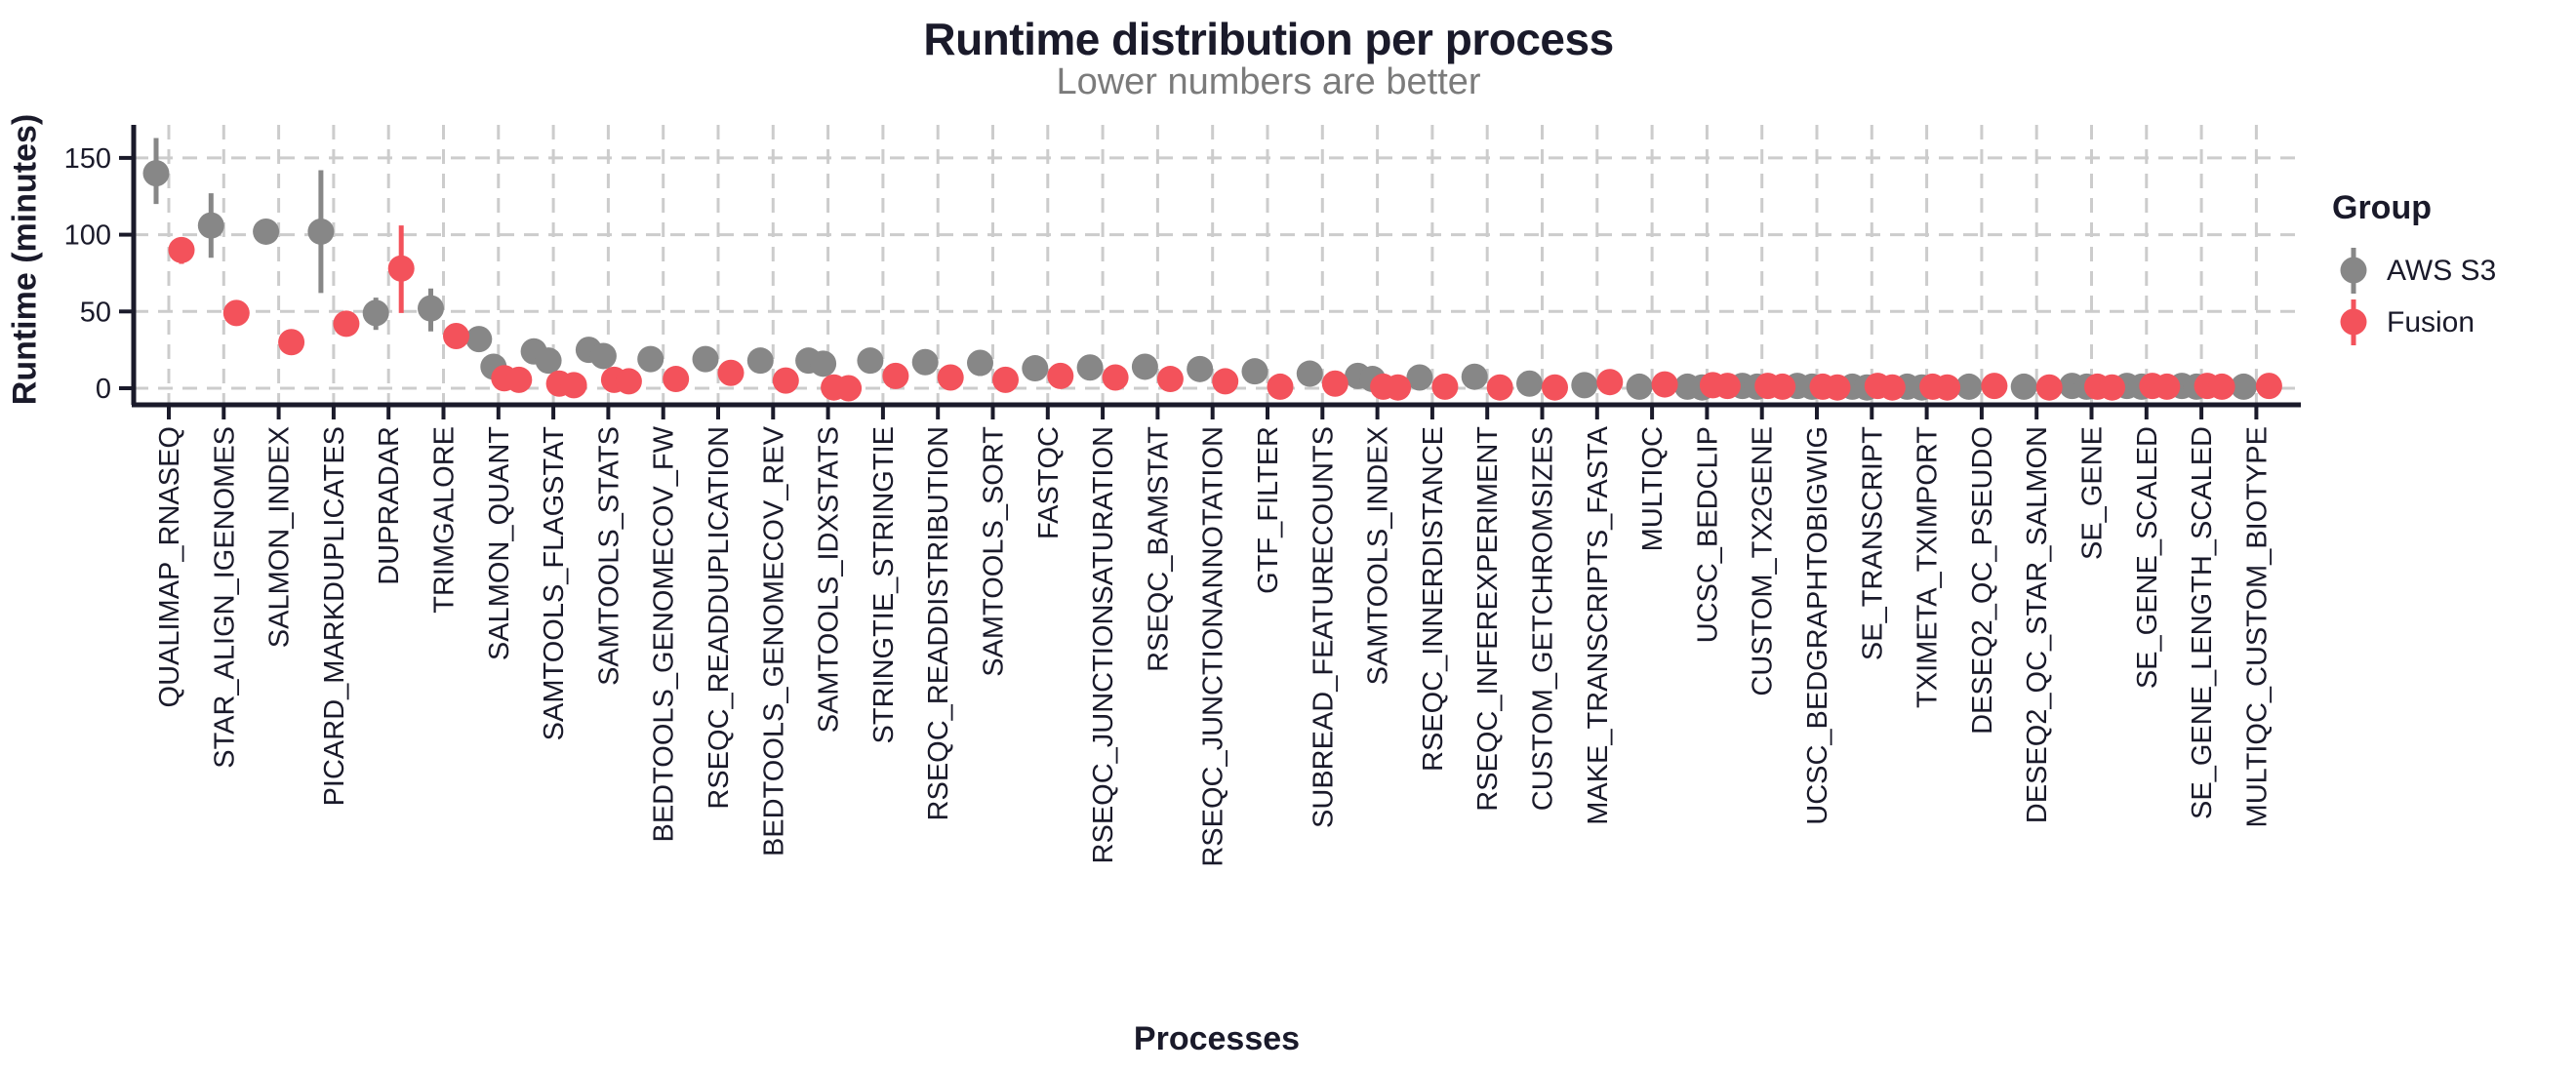 This screenshot has width=2576, height=1073. Describe the element at coordinates (2414, 322) in the screenshot. I see `legend-item-fusion: Fusion` at that location.